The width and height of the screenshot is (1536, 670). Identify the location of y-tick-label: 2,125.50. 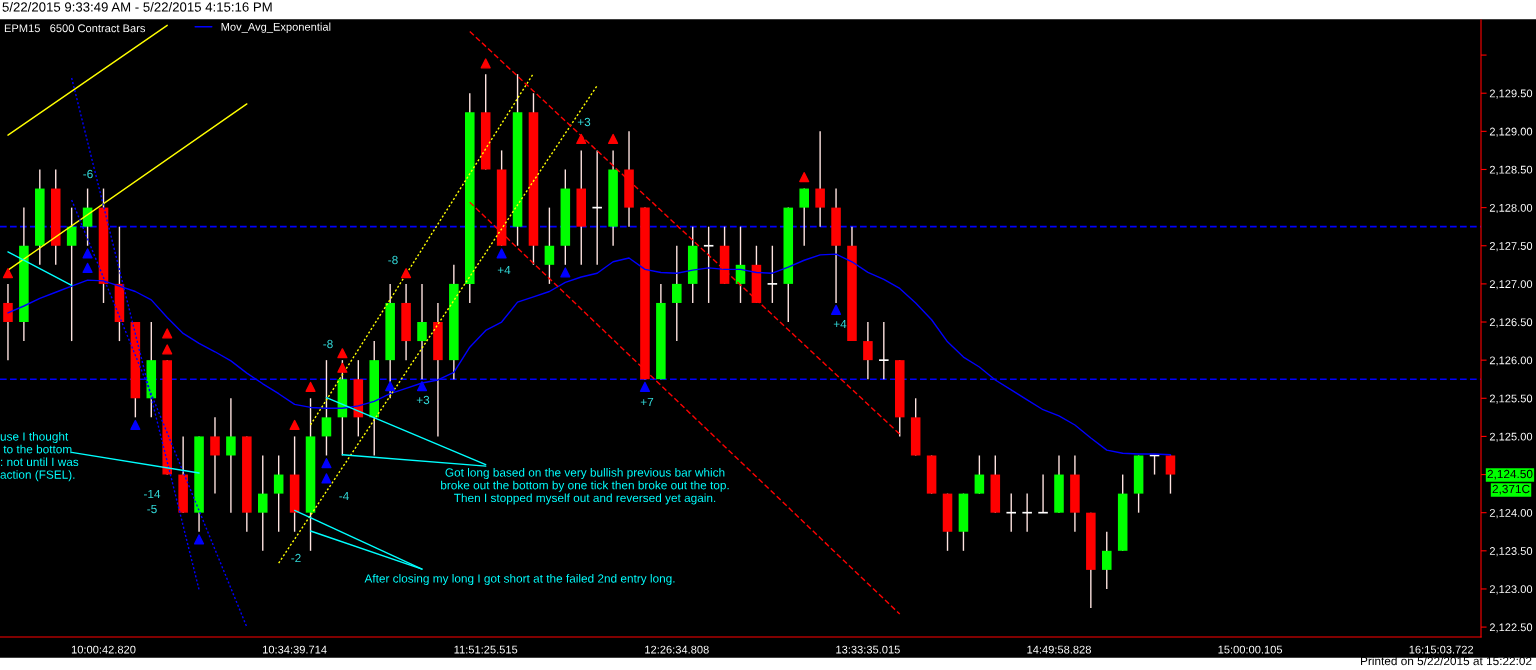
(1511, 399).